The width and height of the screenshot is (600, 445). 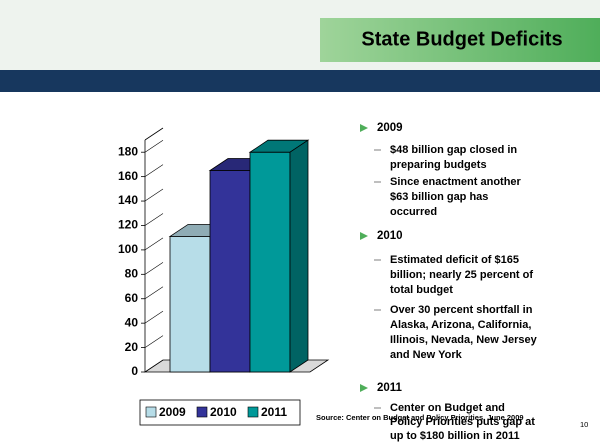 I want to click on bar-side, so click(x=299, y=256).